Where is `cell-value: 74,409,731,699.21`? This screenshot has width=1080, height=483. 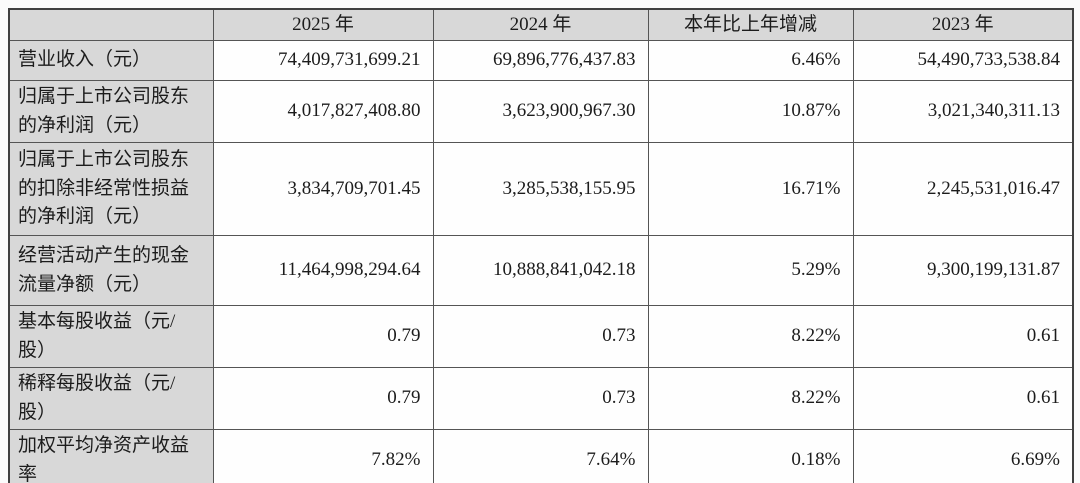 cell-value: 74,409,731,699.21 is located at coordinates (323, 60).